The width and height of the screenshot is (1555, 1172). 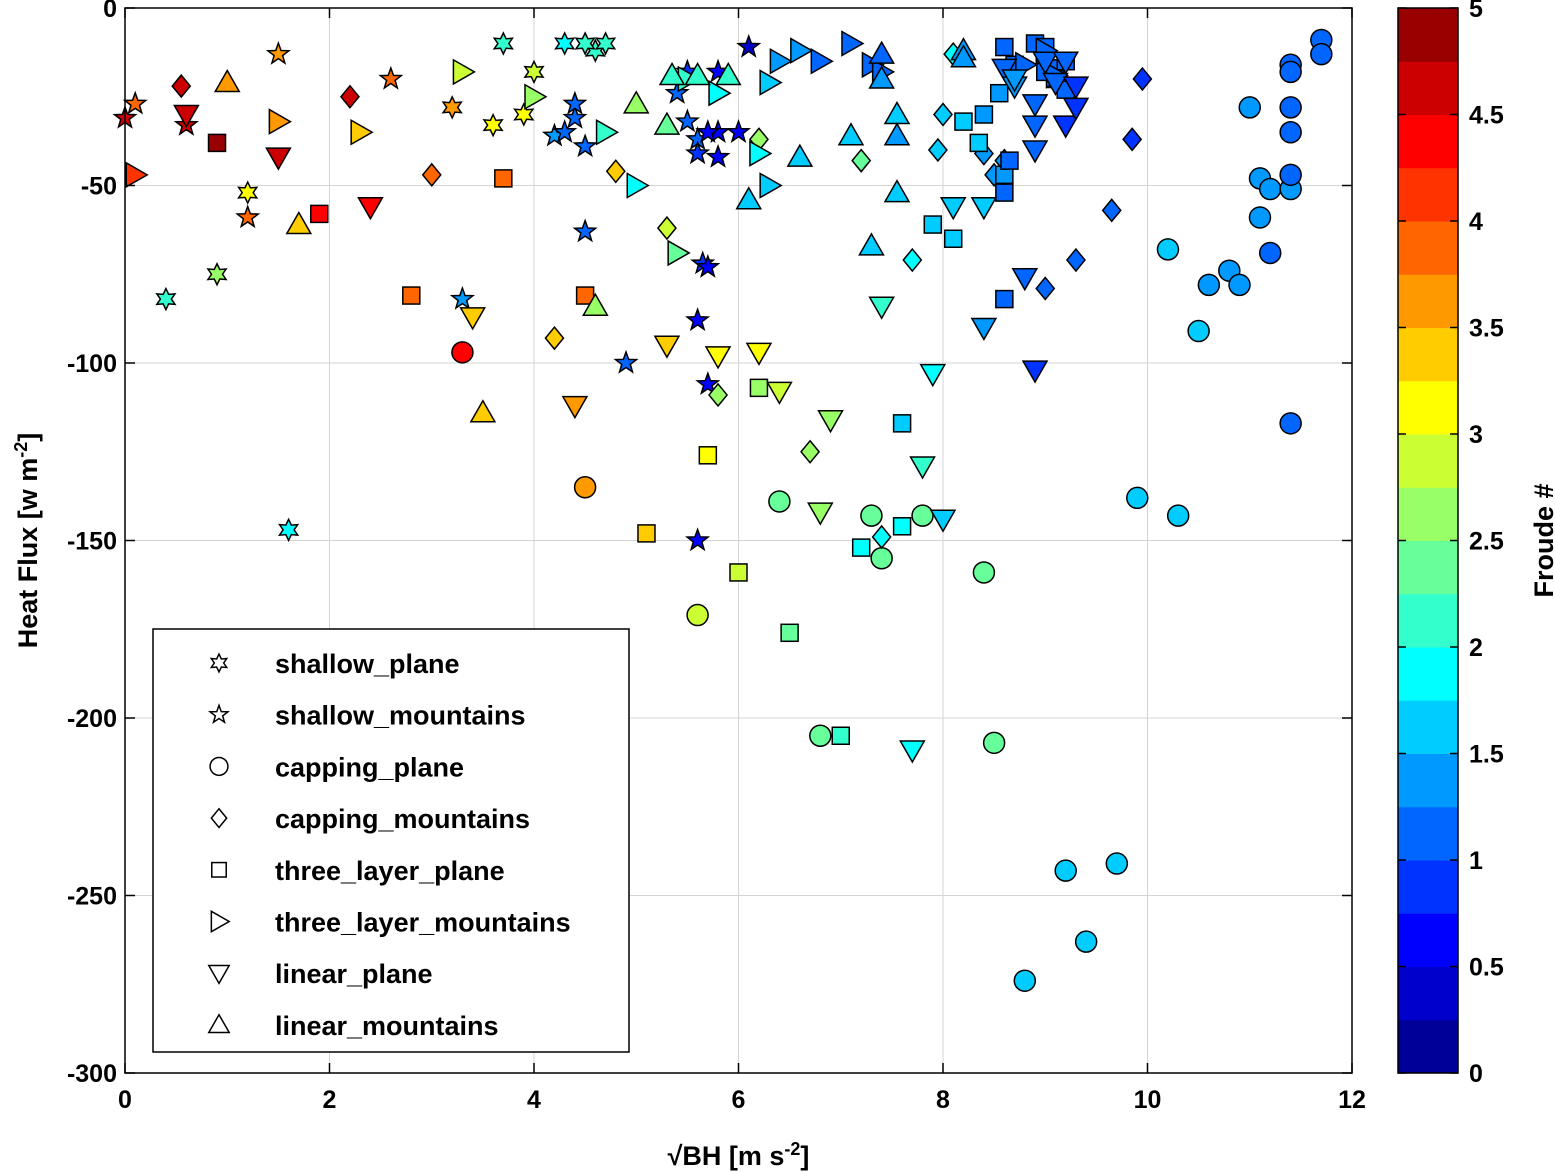 I want to click on x-tick-labels: 0 2 4 6 8 10 12, so click(x=742, y=1100).